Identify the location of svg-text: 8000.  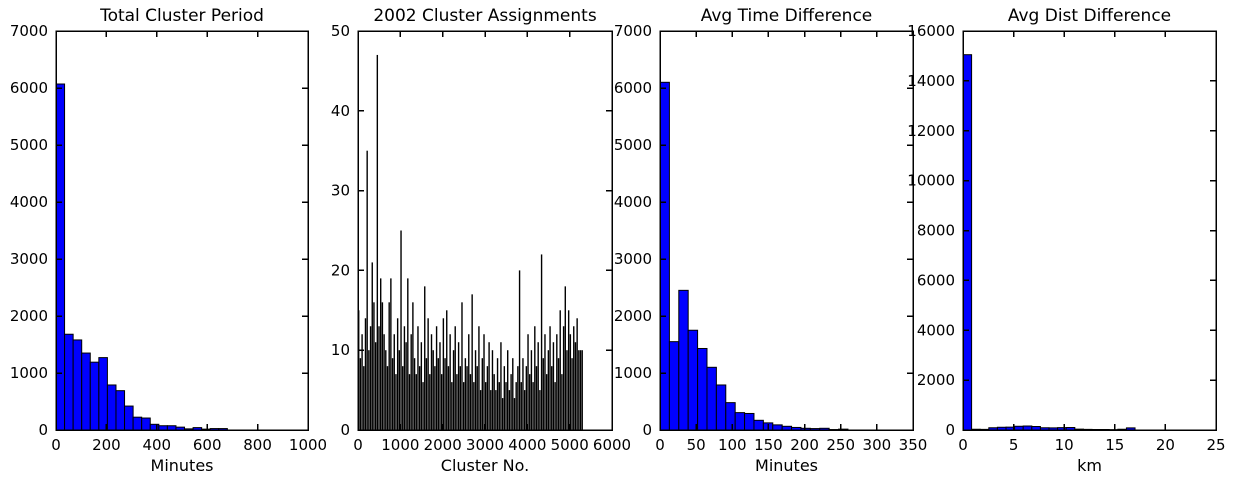
(936, 231).